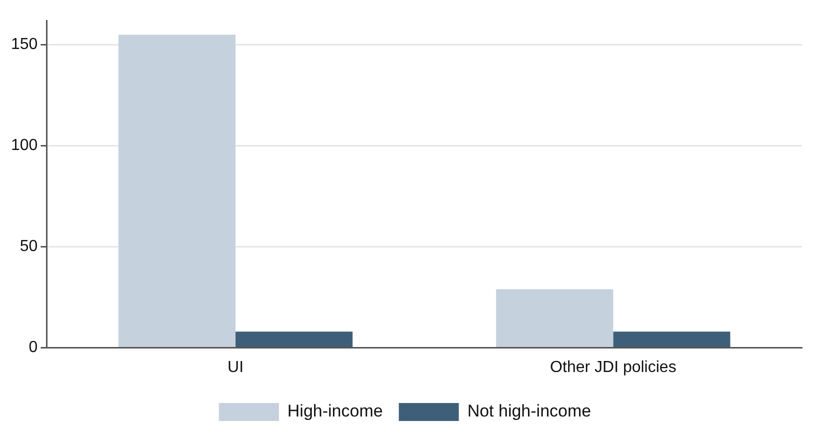  Describe the element at coordinates (613, 367) in the screenshot. I see `x-tick-label: Other JDI policies` at that location.